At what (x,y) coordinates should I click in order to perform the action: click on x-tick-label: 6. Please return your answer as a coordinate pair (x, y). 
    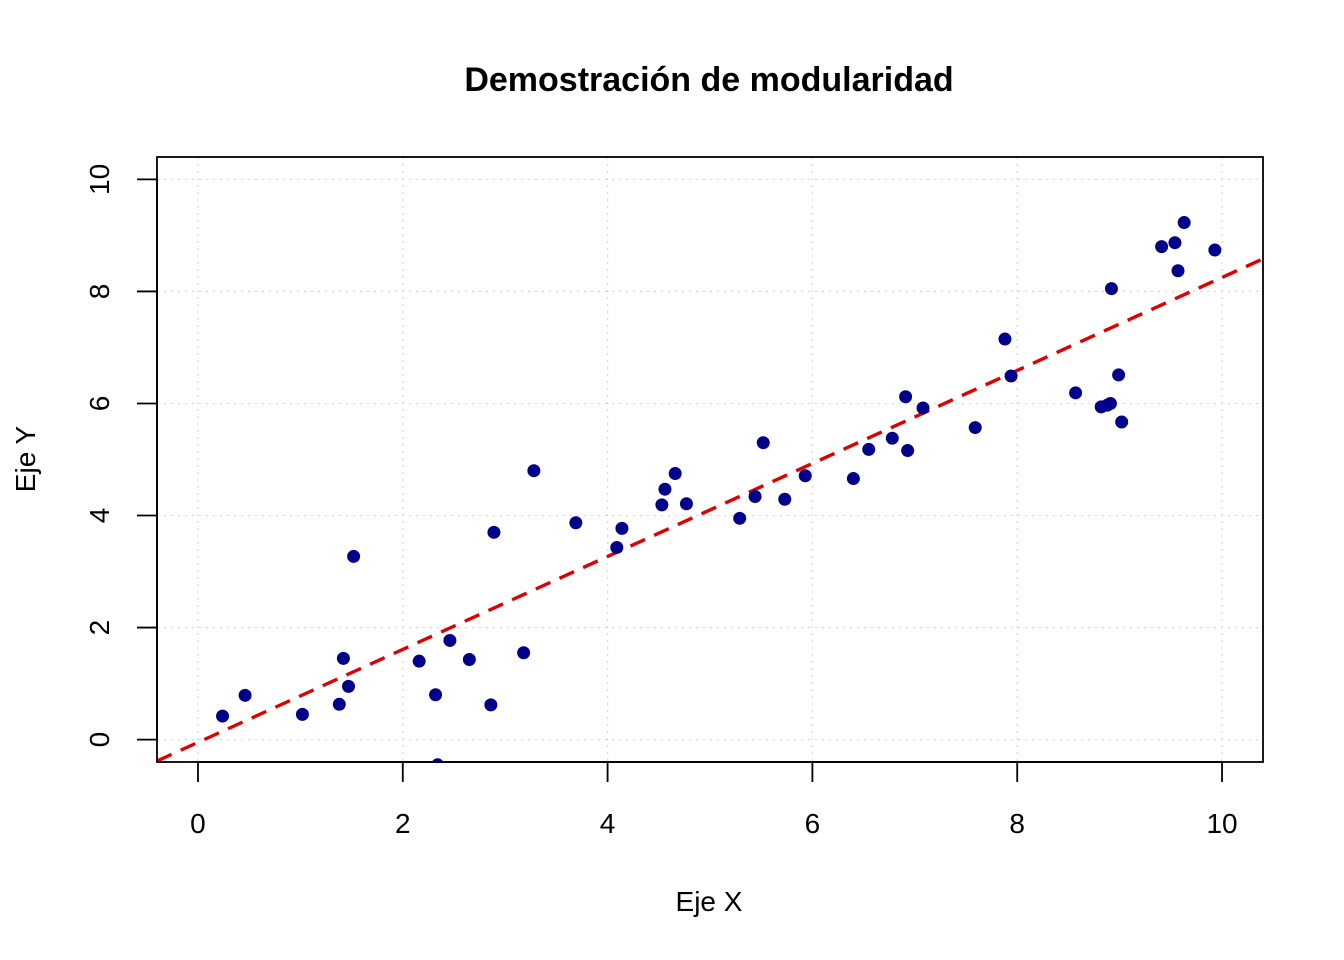
    Looking at the image, I should click on (813, 823).